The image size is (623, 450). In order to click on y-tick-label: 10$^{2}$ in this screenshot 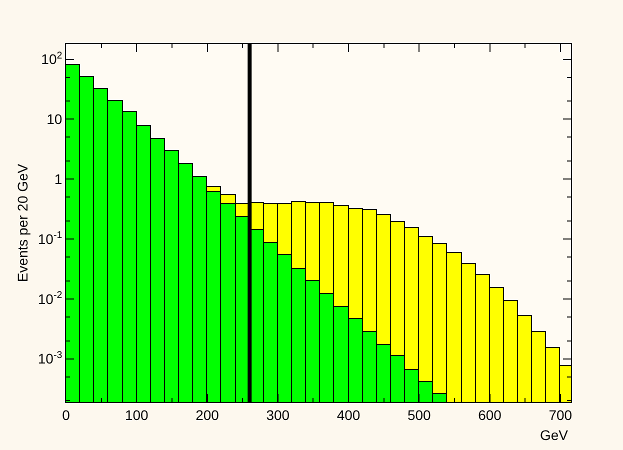, I will do `click(51, 59)`.